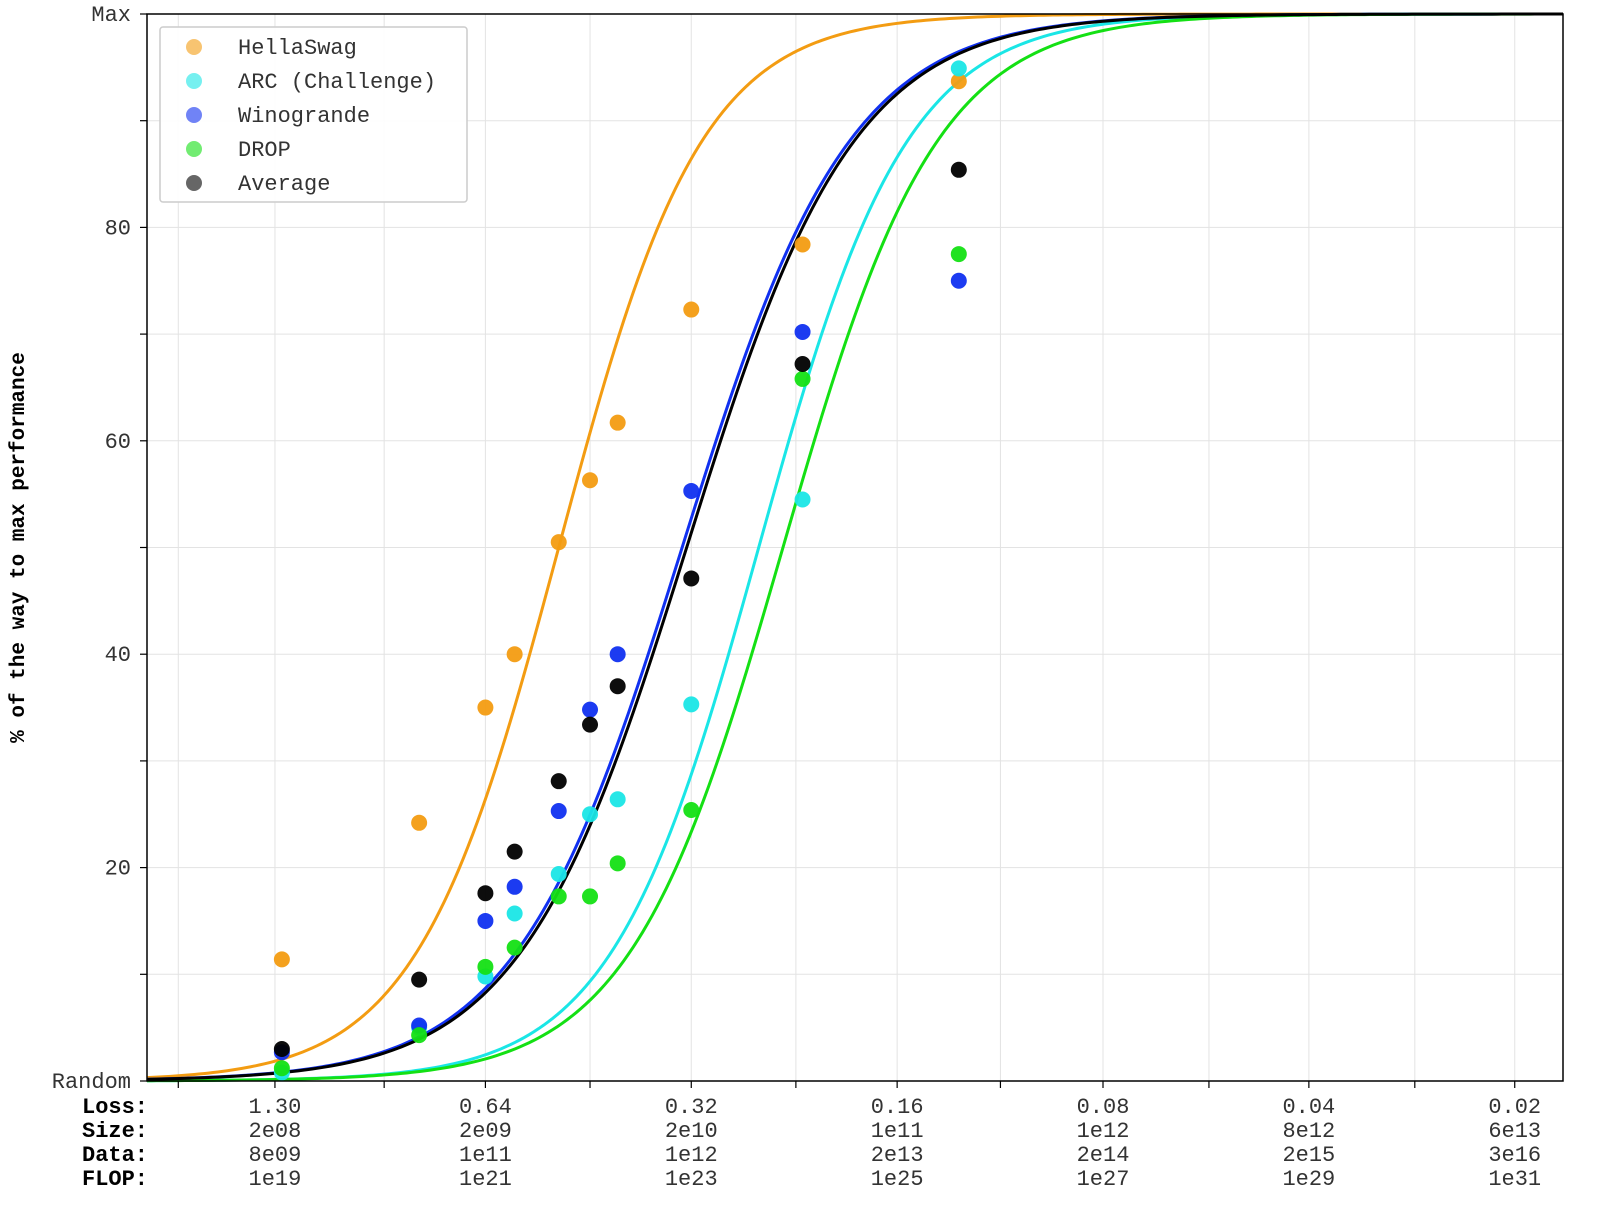 Image resolution: width=1600 pixels, height=1225 pixels. What do you see at coordinates (297, 48) in the screenshot?
I see `legend-label: HellaSwag` at bounding box center [297, 48].